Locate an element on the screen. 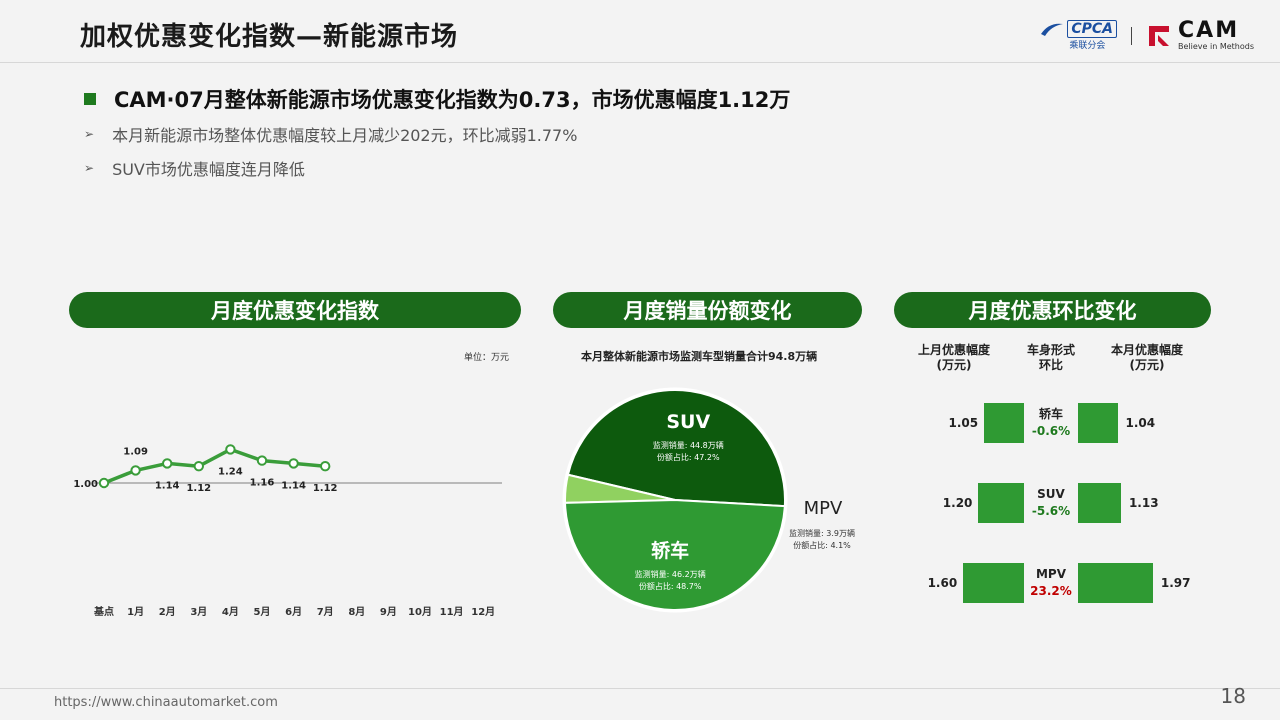  pie-label-share: 份额占比: 47.2% is located at coordinates (688, 457).